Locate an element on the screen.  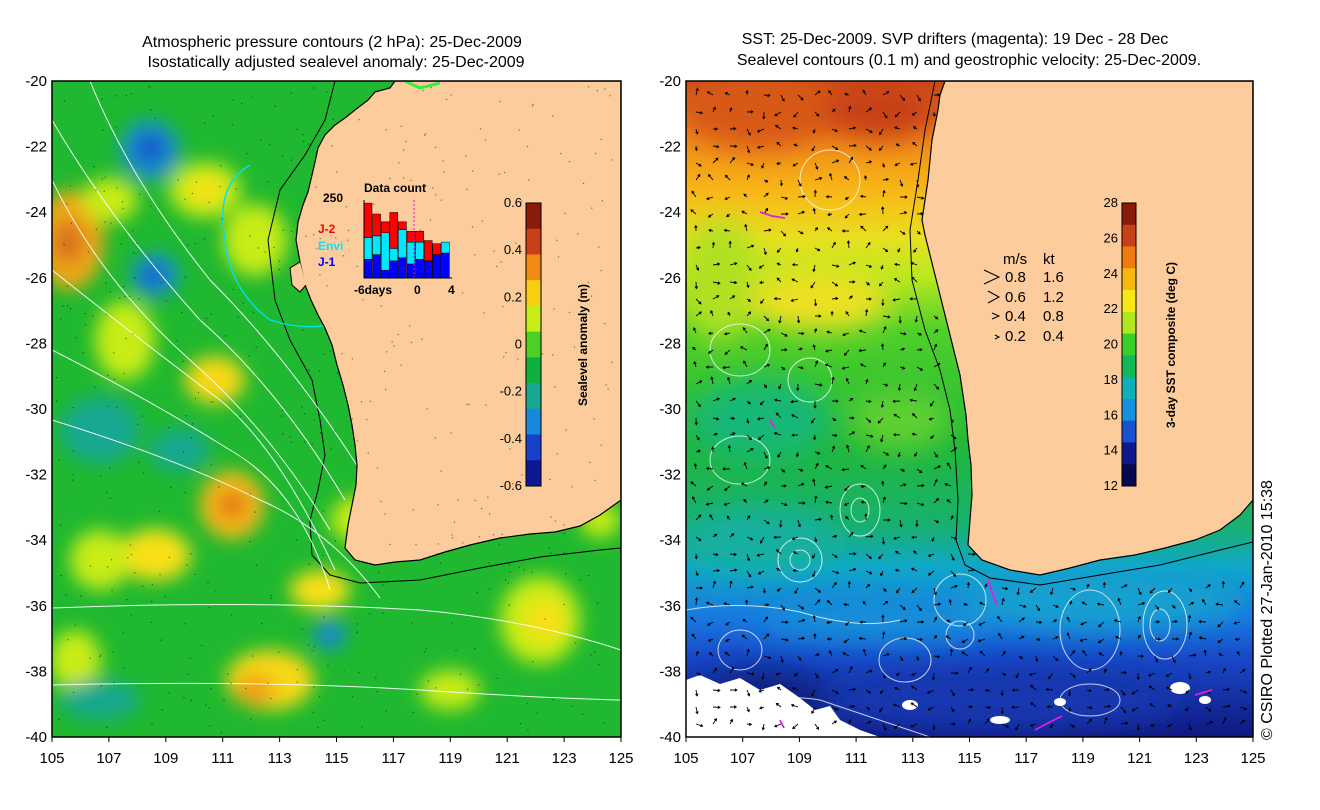
right-lon-tick-label: 117 is located at coordinates (1026, 758).